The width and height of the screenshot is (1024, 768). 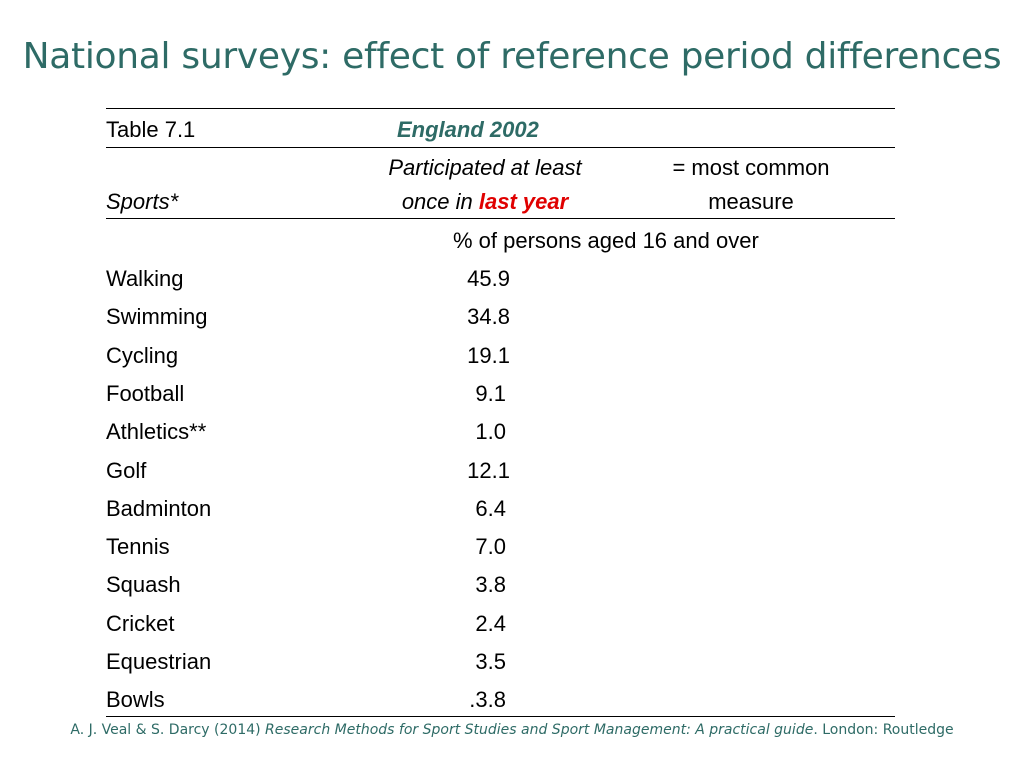 What do you see at coordinates (490, 661) in the screenshot?
I see `participation-value: 3.5` at bounding box center [490, 661].